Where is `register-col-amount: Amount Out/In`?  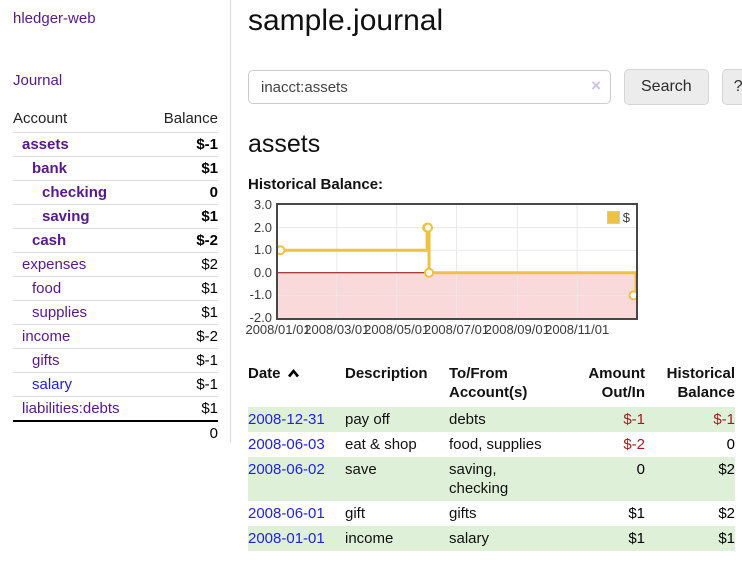 register-col-amount: Amount Out/In is located at coordinates (616, 383).